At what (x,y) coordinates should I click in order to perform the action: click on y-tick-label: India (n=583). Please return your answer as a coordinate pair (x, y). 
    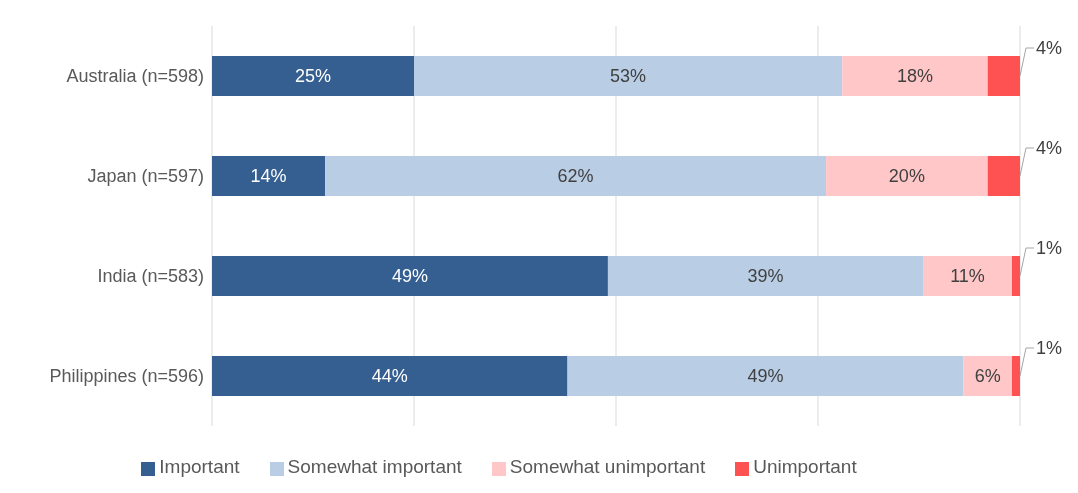
    Looking at the image, I should click on (150, 276).